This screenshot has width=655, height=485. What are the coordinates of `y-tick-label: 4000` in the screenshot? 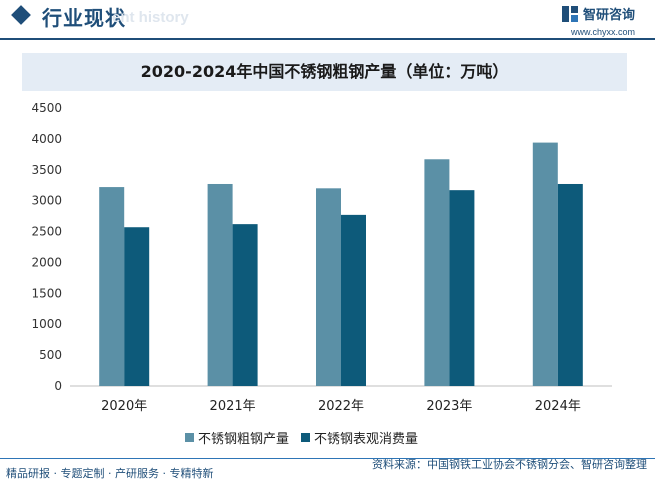 It's located at (46, 139).